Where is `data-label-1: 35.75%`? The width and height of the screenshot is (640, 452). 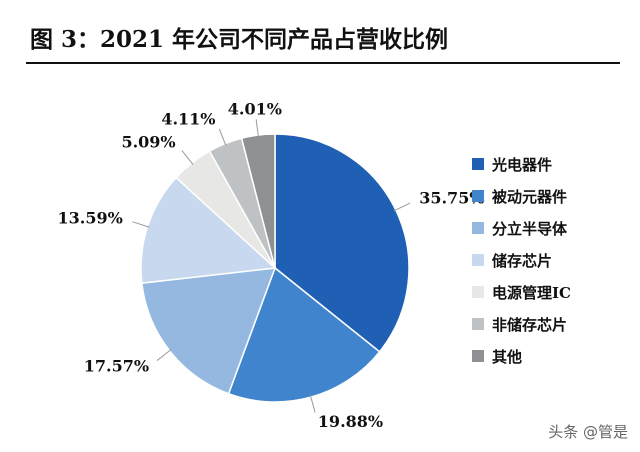
data-label-1: 35.75% is located at coordinates (451, 198).